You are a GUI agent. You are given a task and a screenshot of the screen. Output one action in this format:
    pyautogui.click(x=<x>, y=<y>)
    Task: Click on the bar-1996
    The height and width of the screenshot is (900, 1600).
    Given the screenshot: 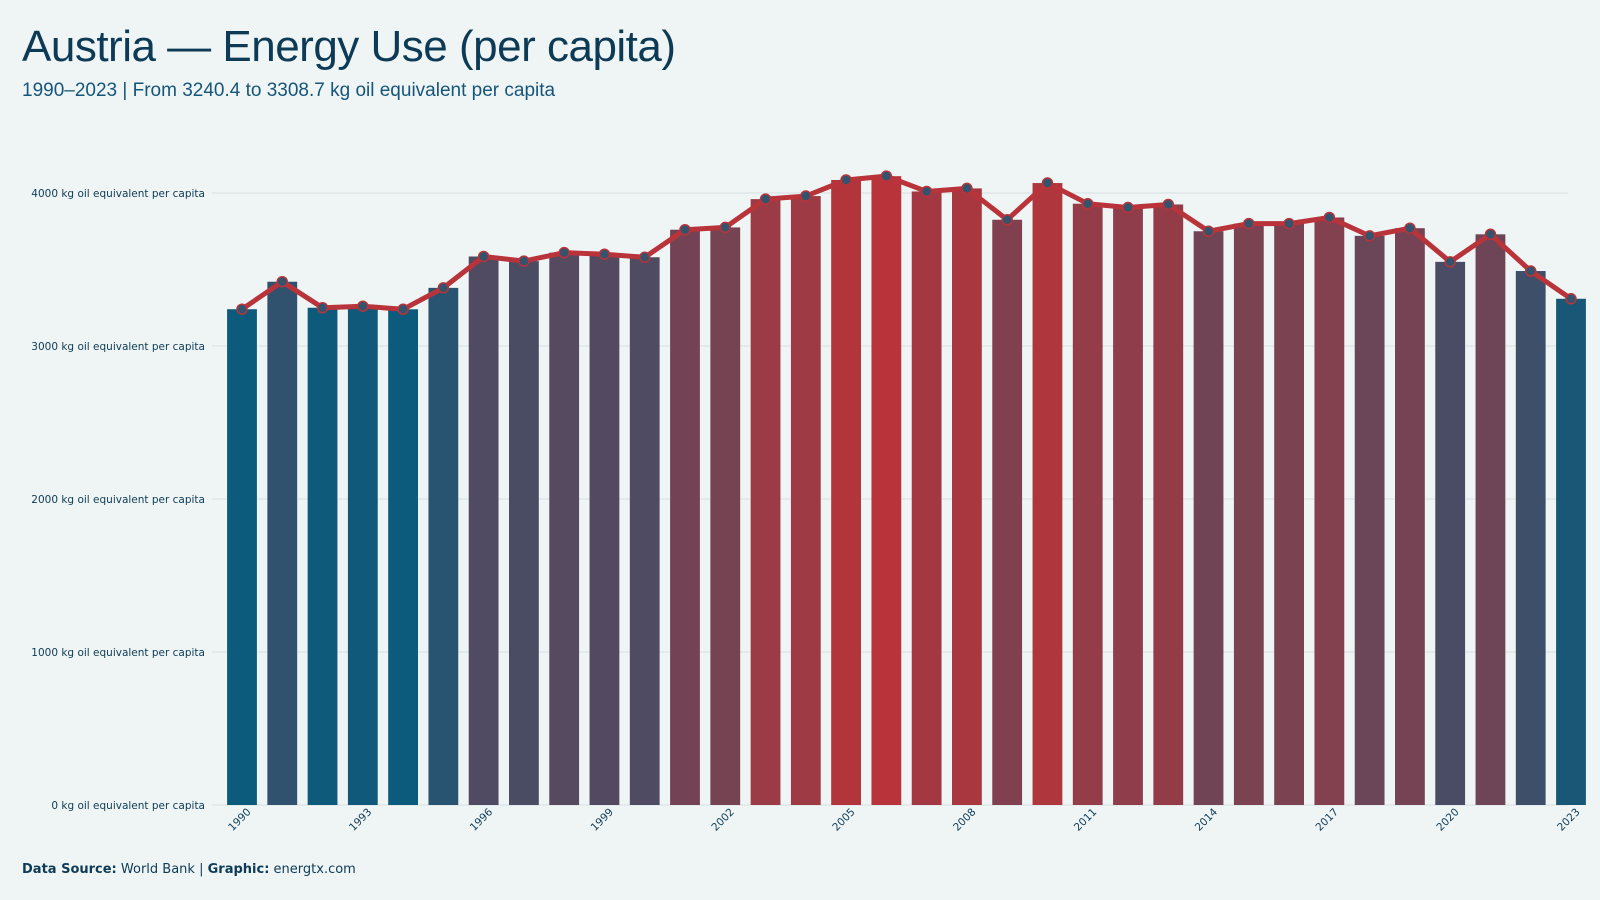 What is the action you would take?
    pyautogui.click(x=483, y=530)
    